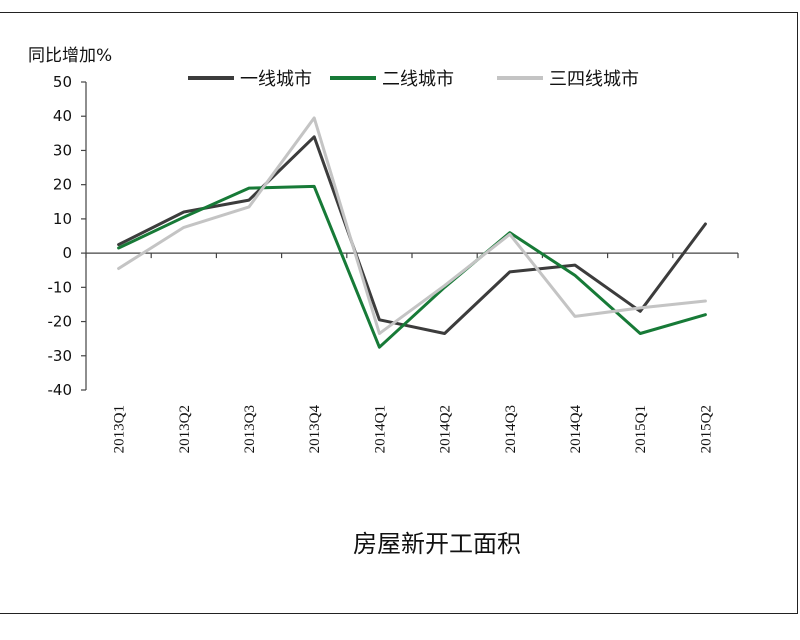 This screenshot has height=640, width=800. Describe the element at coordinates (418, 79) in the screenshot. I see `legend-label-2: 二线城市` at that location.